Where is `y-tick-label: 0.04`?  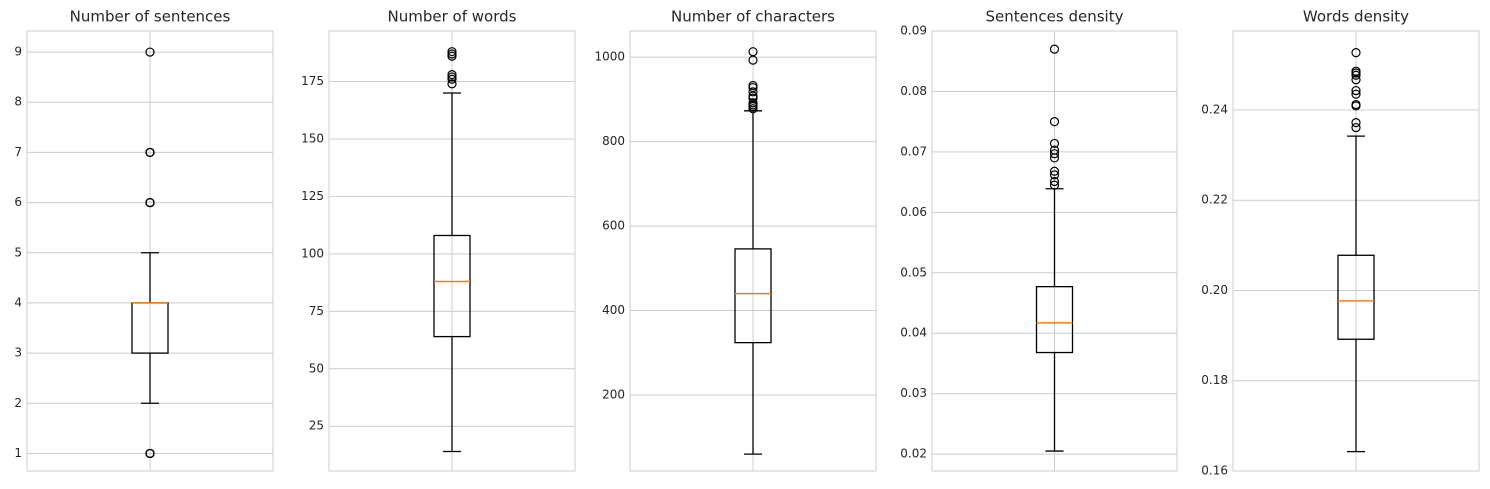 y-tick-label: 0.04 is located at coordinates (913, 333).